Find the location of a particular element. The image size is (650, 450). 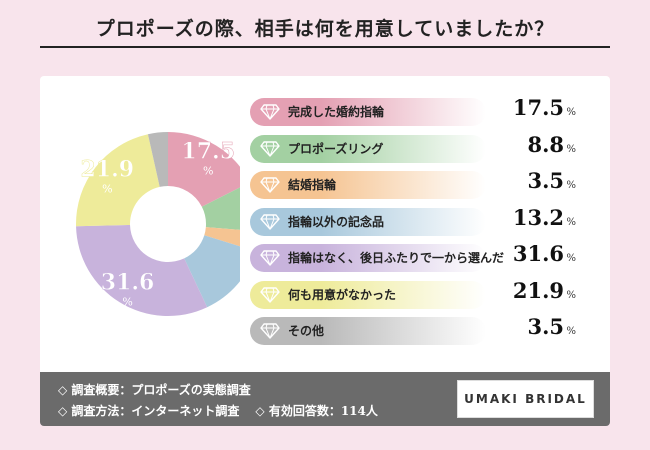

legend-pill: 指輪はなく、後日ふたりで一から選んだ is located at coordinates (377, 258).